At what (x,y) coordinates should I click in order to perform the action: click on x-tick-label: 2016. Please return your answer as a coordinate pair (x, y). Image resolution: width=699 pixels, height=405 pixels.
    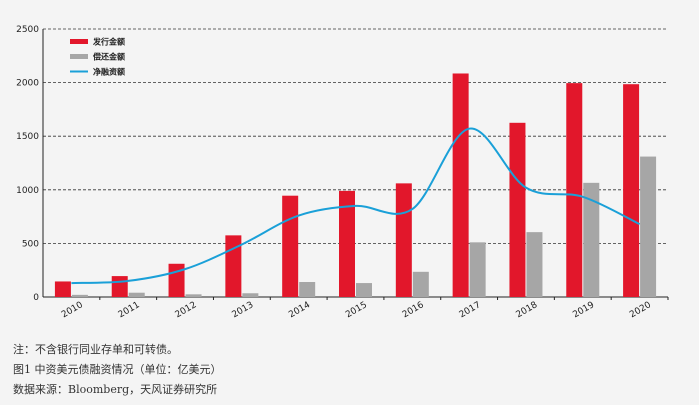
    Looking at the image, I should click on (413, 310).